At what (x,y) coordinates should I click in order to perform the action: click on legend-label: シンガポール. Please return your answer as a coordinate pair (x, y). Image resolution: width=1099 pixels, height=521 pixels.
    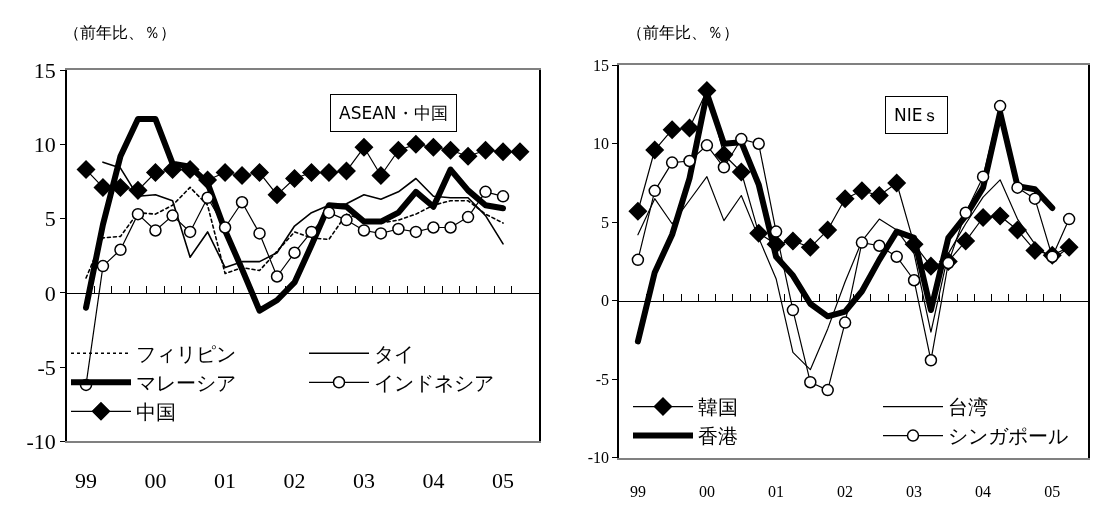
    Looking at the image, I should click on (1008, 436).